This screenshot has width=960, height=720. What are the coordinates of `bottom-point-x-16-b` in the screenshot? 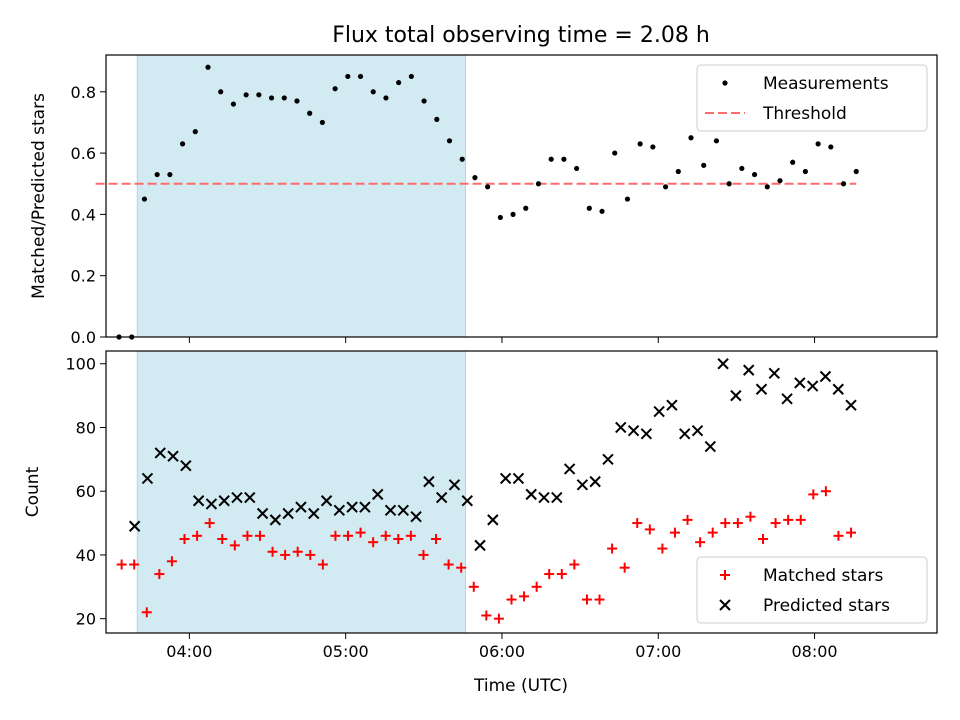 It's located at (339, 510).